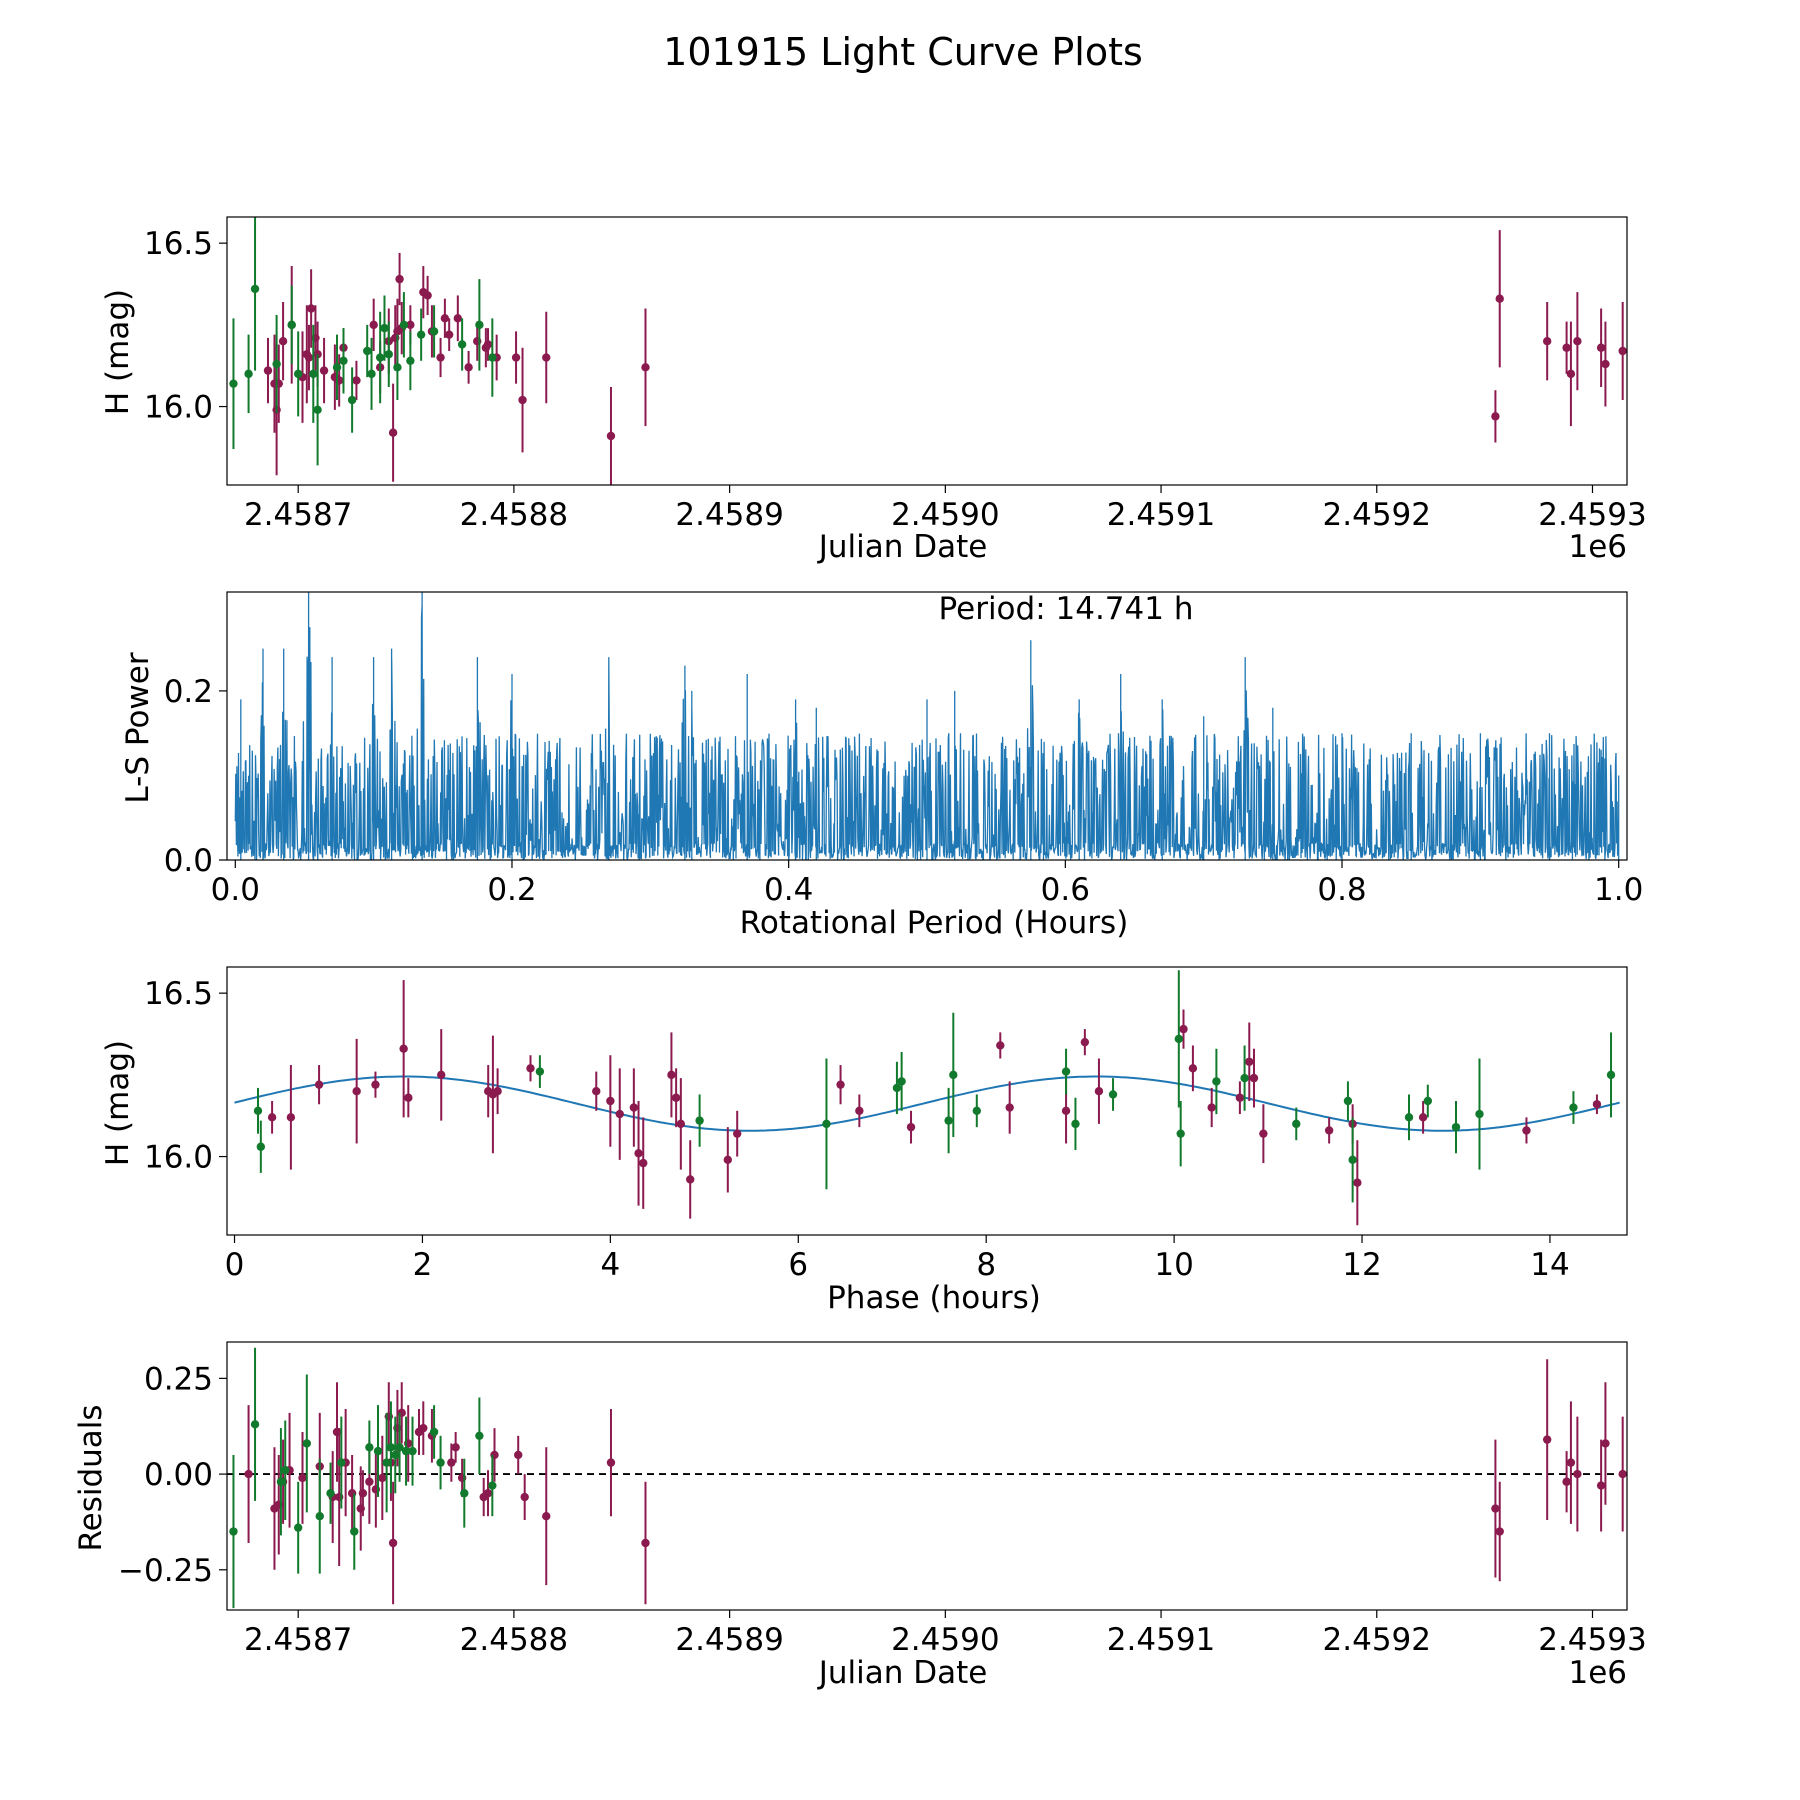 Image resolution: width=1800 pixels, height=1800 pixels. Describe the element at coordinates (798, 1265) in the screenshot. I see `x-tick-label: 6` at that location.